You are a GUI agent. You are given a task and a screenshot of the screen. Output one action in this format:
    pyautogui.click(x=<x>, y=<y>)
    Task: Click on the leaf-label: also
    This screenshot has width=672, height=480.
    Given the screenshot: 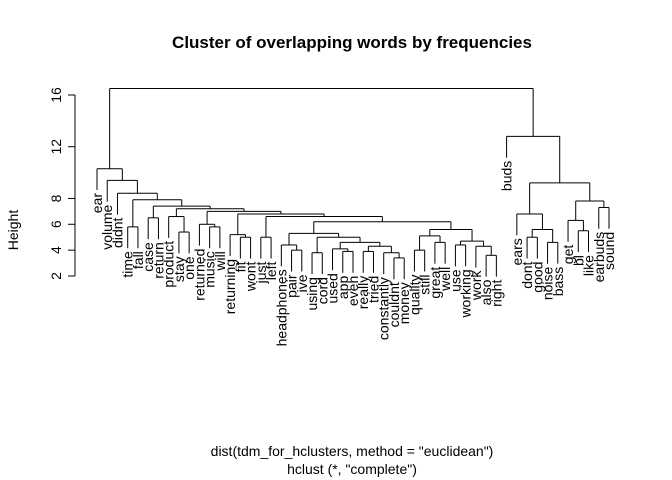 What is the action you would take?
    pyautogui.click(x=486, y=292)
    